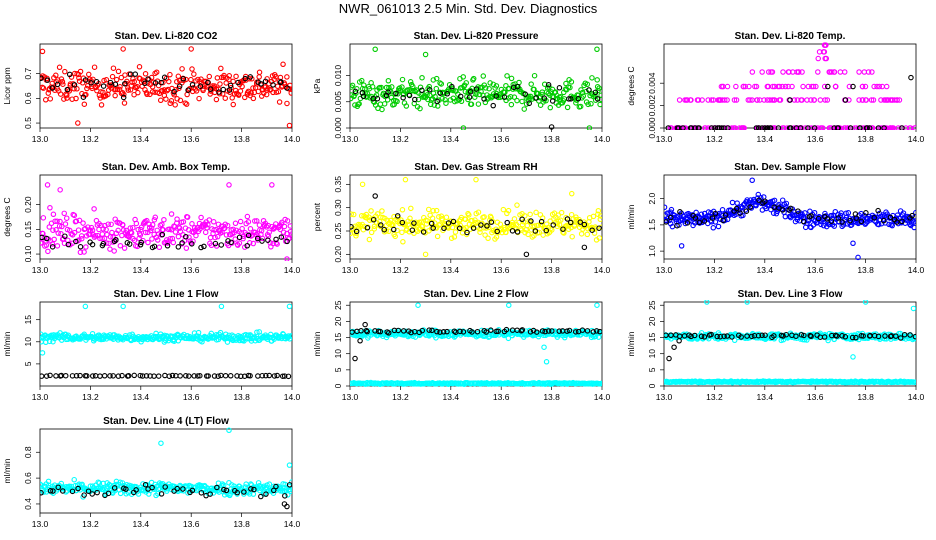  I want to click on y-tick-label: 0.000, so click(338, 128).